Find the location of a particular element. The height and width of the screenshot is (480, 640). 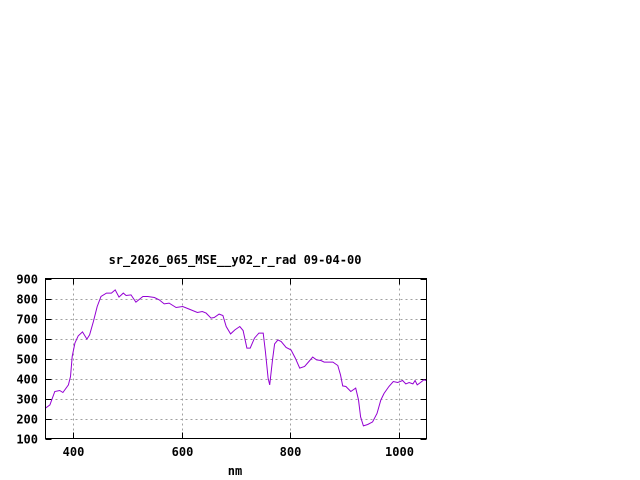

y-tick-label: 800 is located at coordinates (27, 300).